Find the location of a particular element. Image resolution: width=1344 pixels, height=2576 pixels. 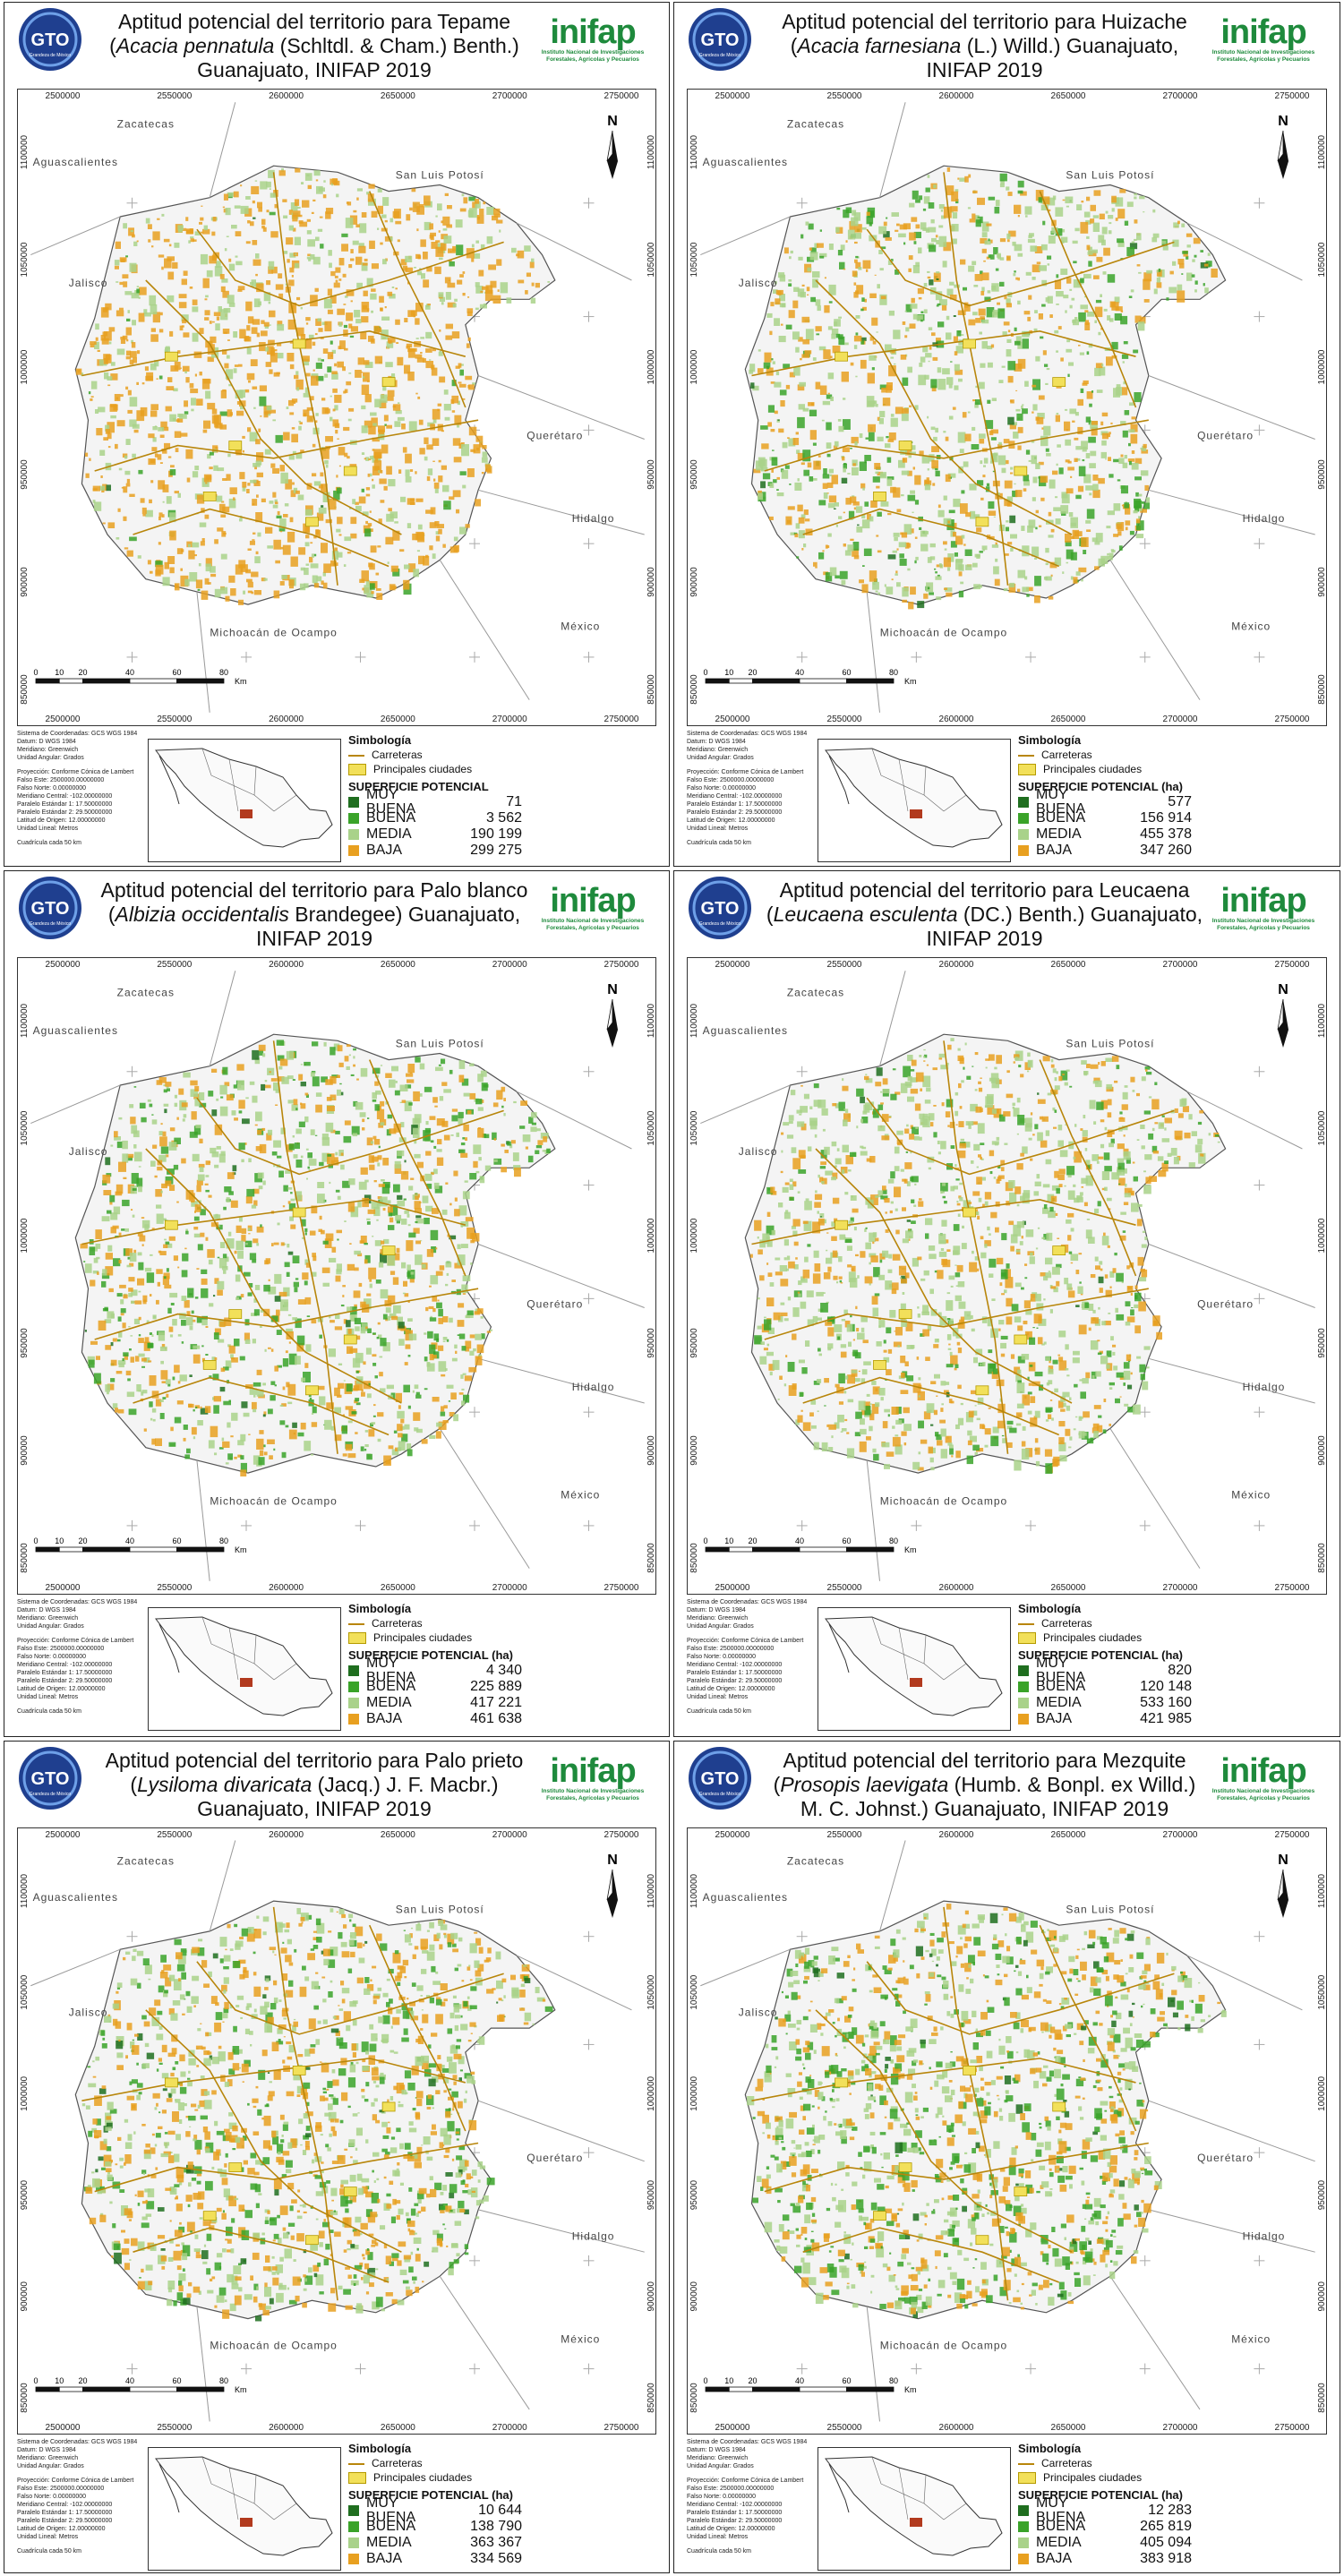

scale-tick-label: 0 is located at coordinates (705, 1540).